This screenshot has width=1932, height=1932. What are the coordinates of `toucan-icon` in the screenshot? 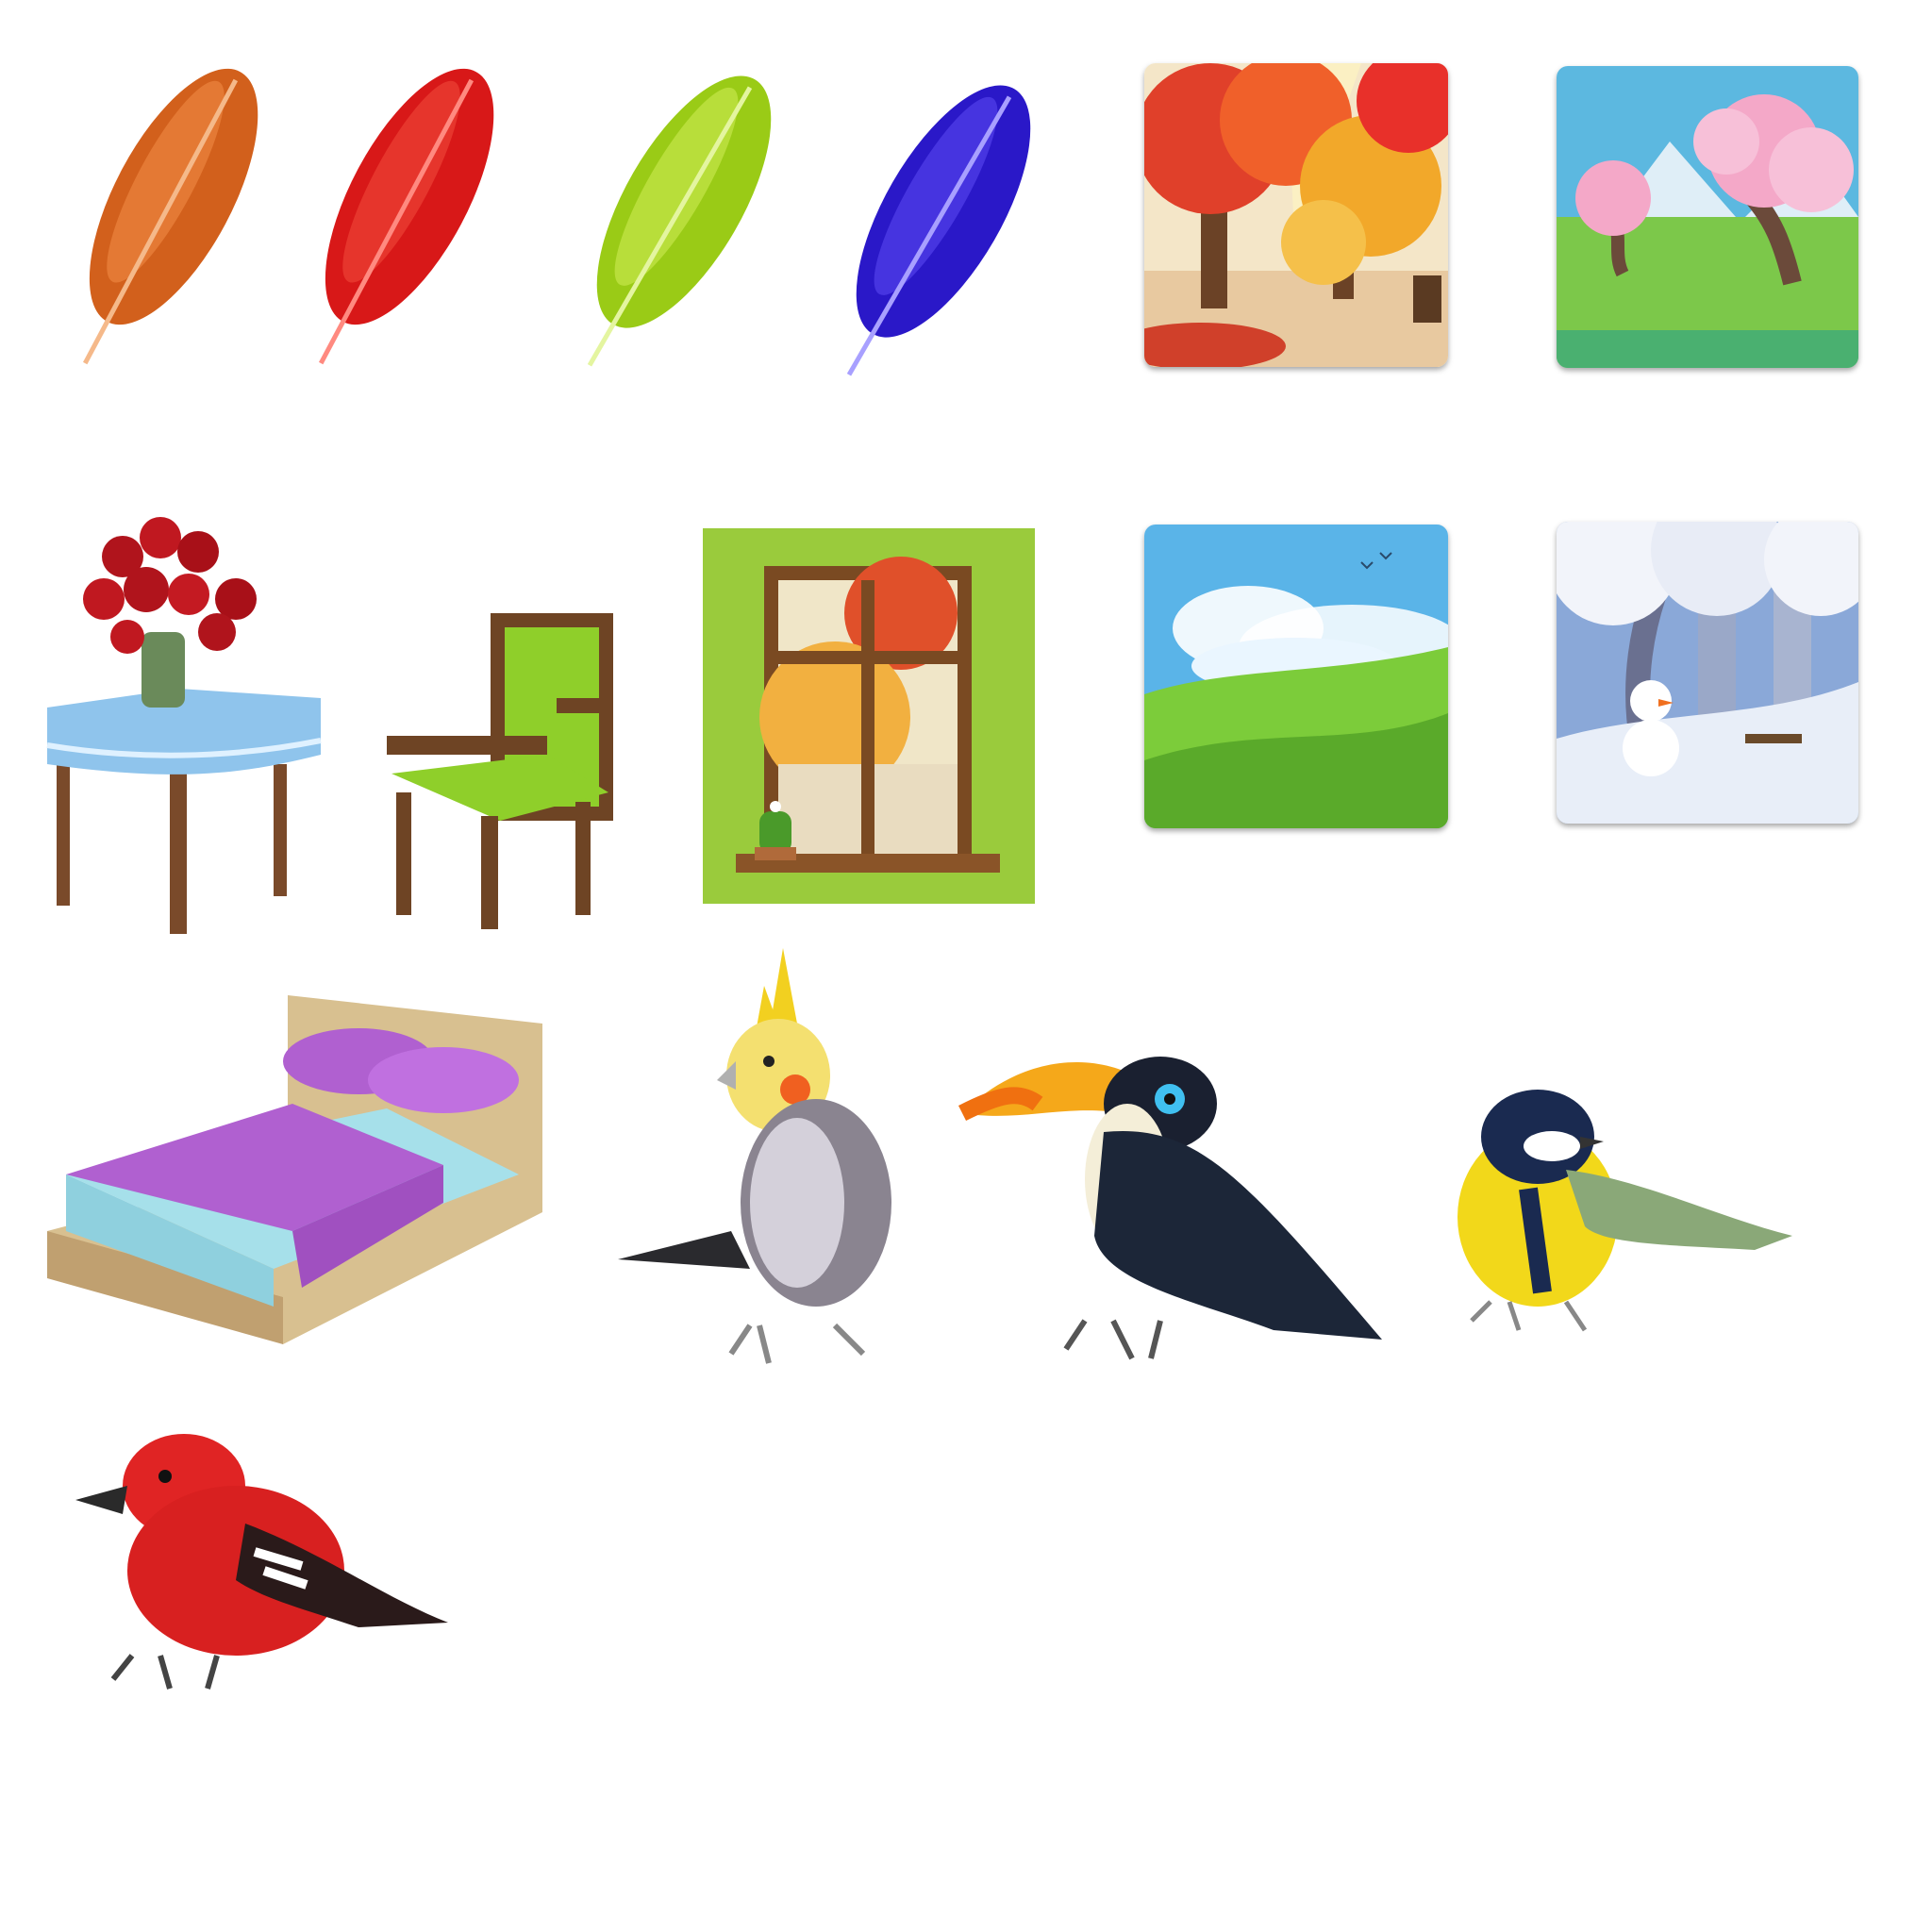 It's located at (1170, 1207).